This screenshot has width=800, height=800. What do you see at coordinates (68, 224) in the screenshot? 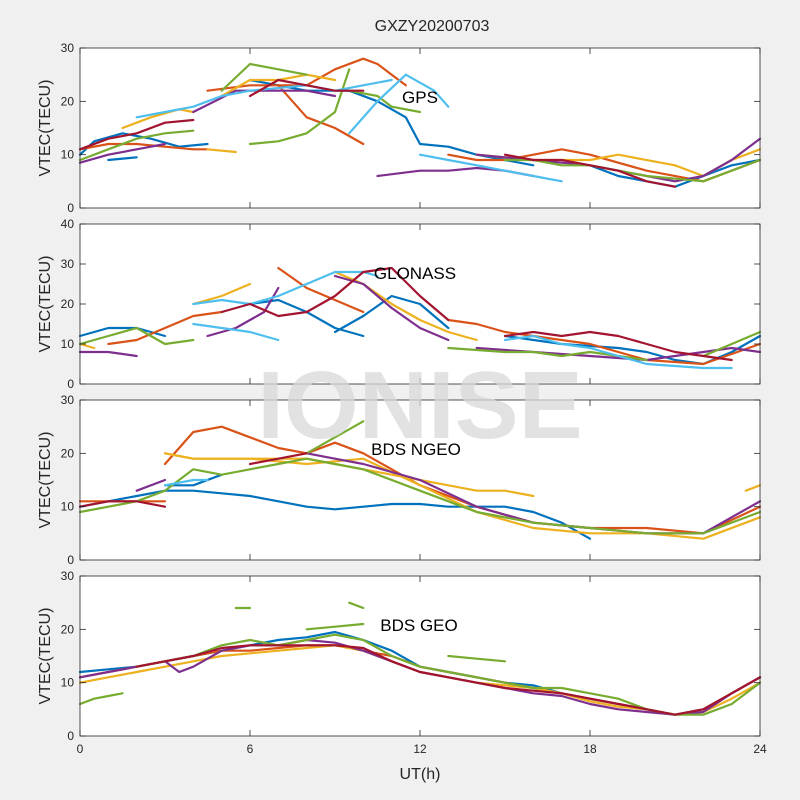
I see `y-tick-label: 40` at bounding box center [68, 224].